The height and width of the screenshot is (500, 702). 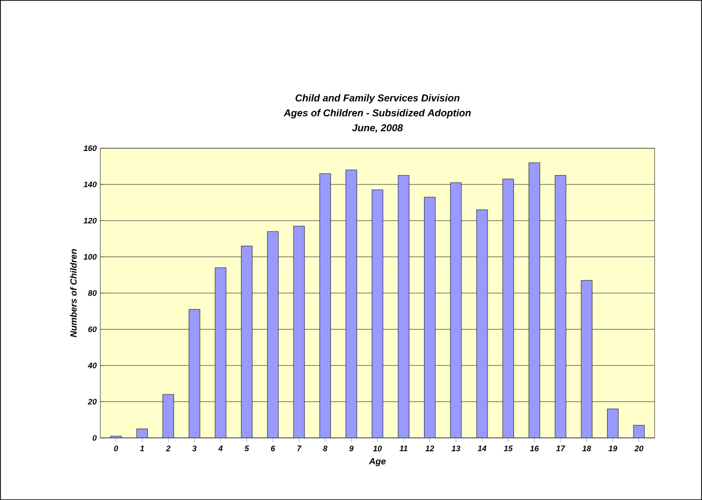 I want to click on y-axis-title: Numbers of Children, so click(x=73, y=293).